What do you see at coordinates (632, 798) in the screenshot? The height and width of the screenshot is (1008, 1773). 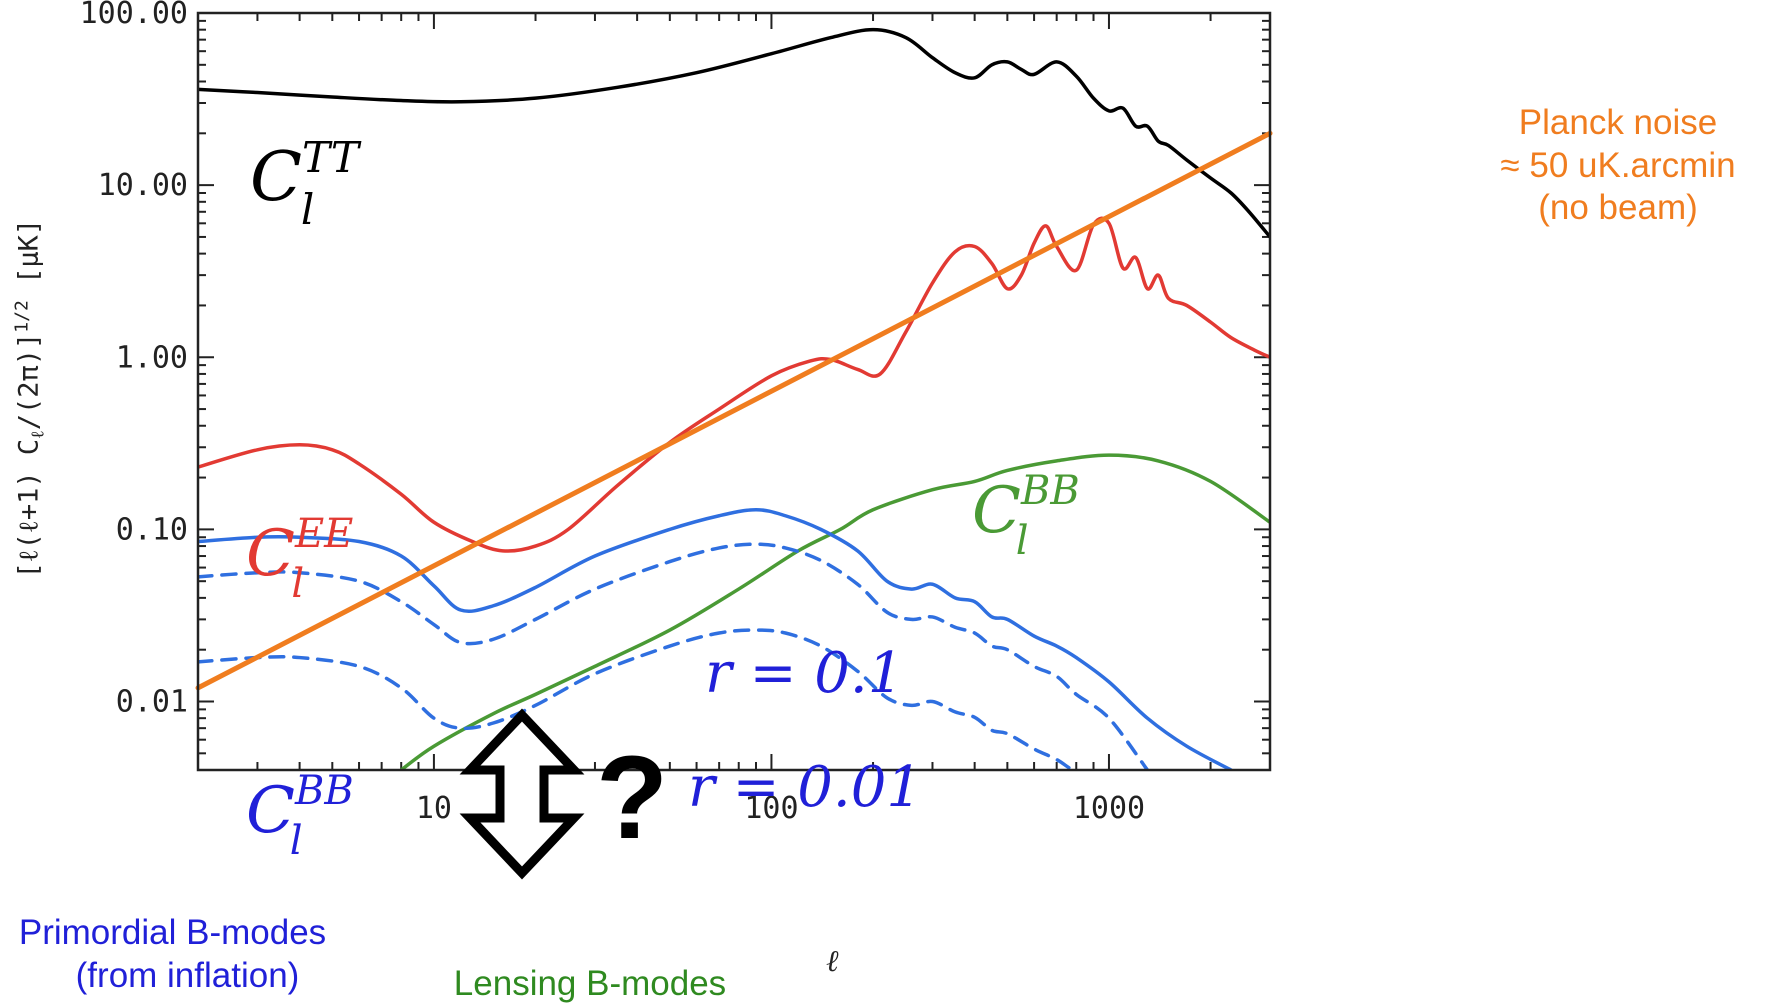 I see `question-mark: ?` at bounding box center [632, 798].